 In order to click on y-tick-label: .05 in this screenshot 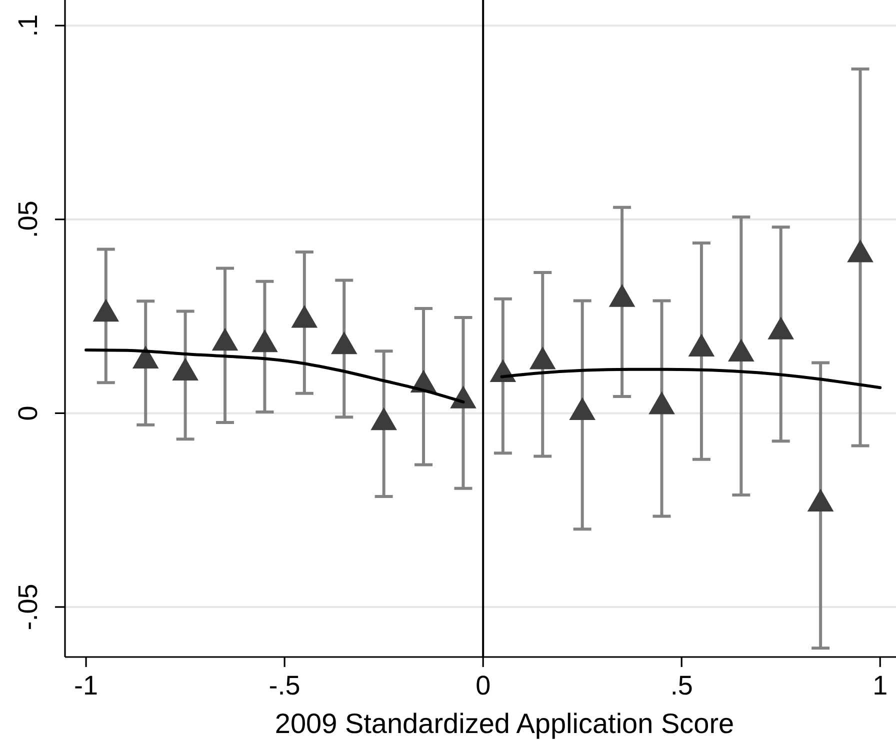, I will do `click(28, 219)`.